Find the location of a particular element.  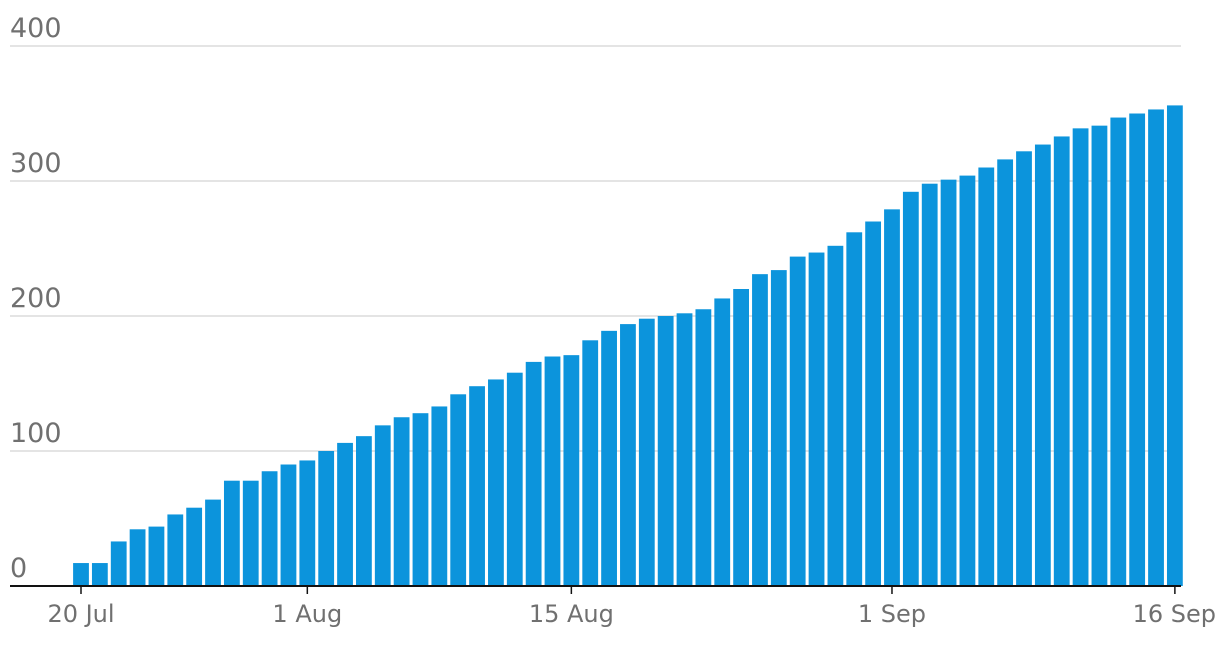

x-tick-label: 1 Aug is located at coordinates (307, 614).